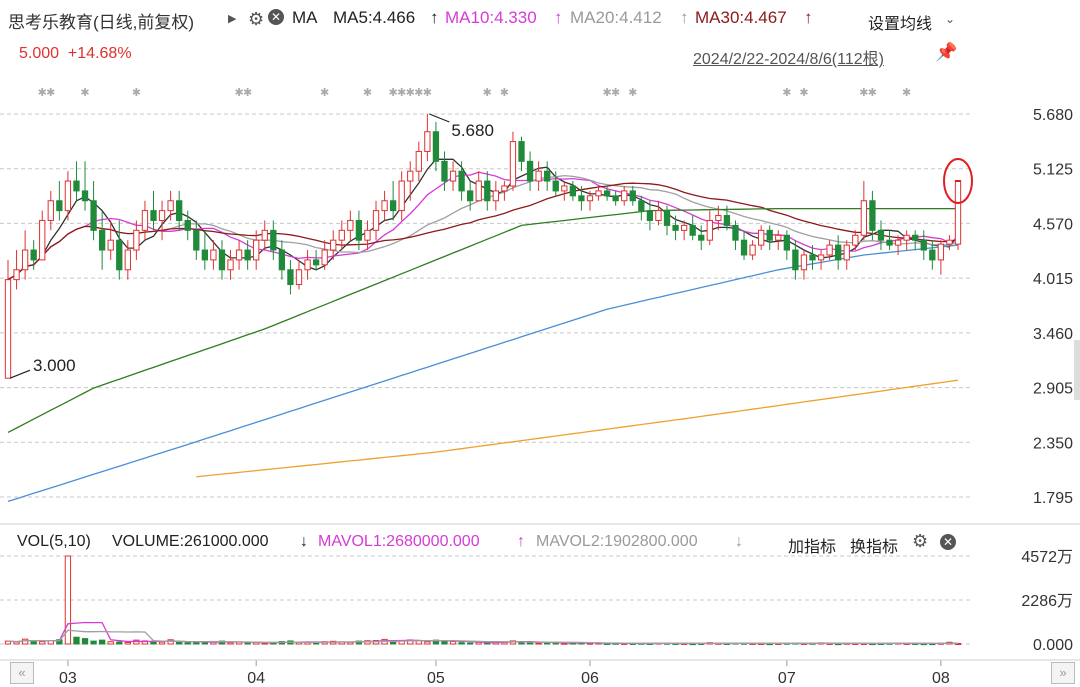 Image resolution: width=1080 pixels, height=687 pixels. What do you see at coordinates (950, 19) in the screenshot?
I see `chevron-down-icon: ⌄` at bounding box center [950, 19].